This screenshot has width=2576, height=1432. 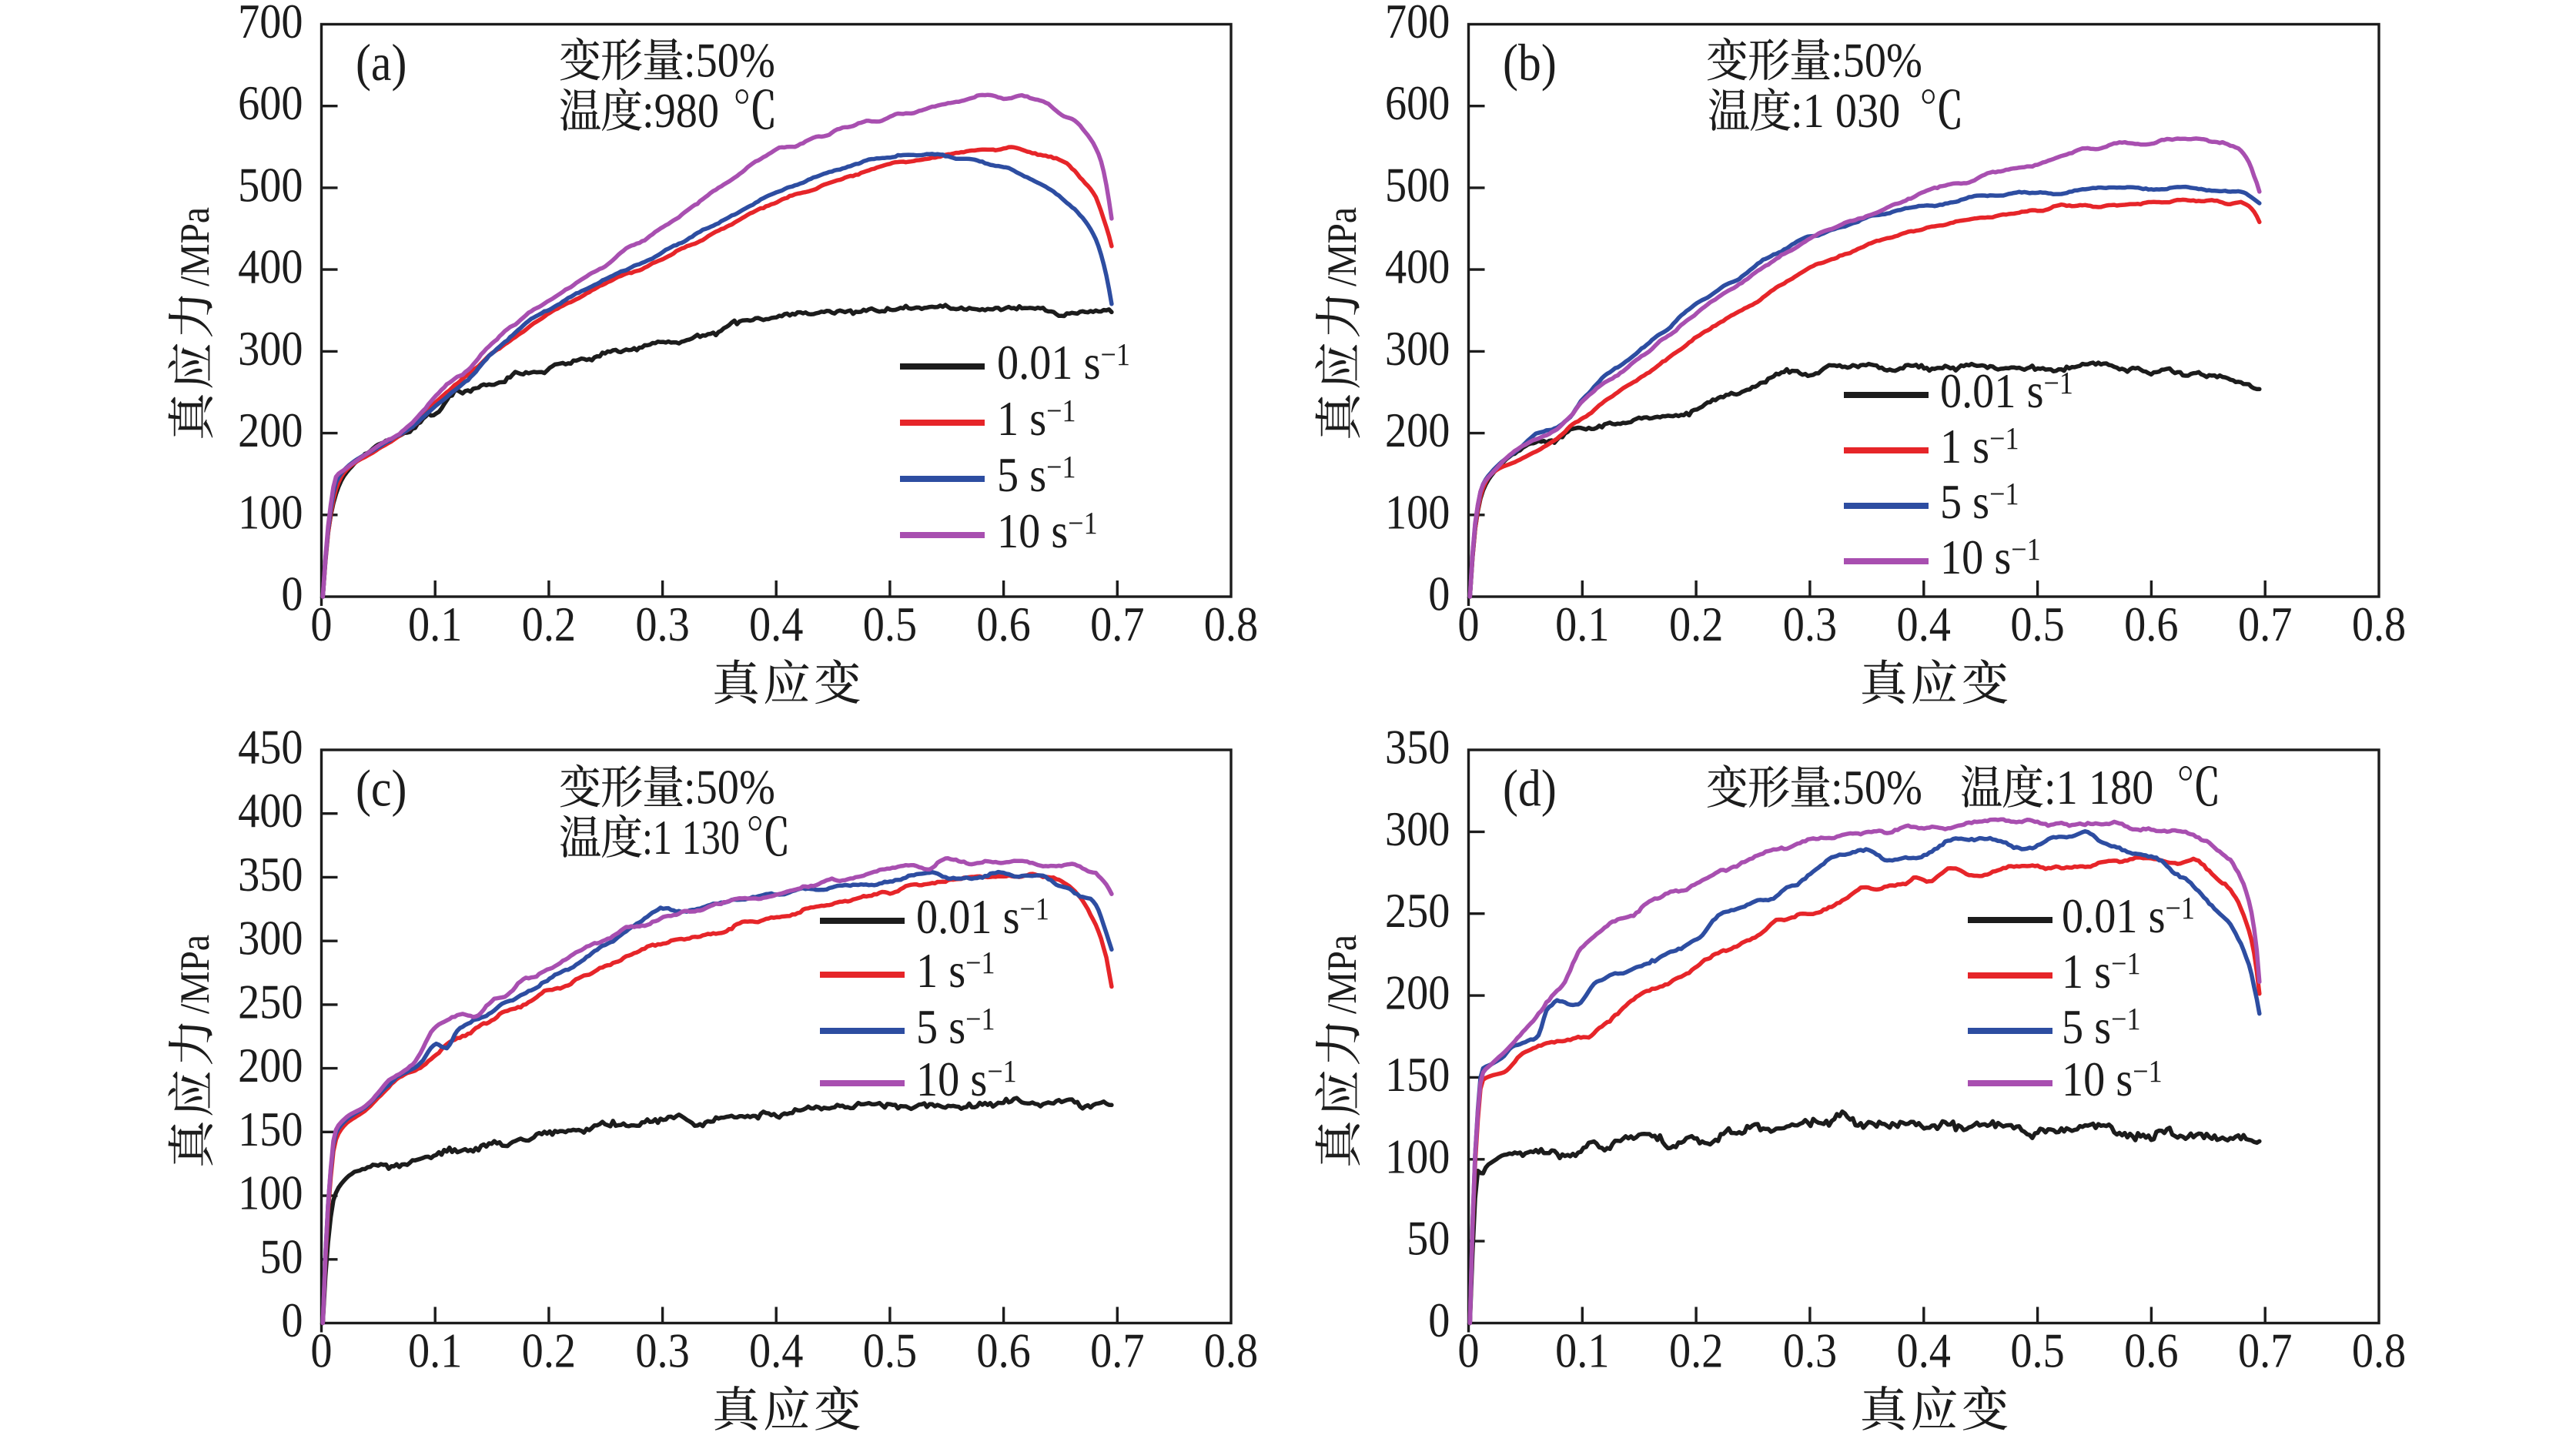 I want to click on svg-text: 0.01 s−1, so click(x=2128, y=916).